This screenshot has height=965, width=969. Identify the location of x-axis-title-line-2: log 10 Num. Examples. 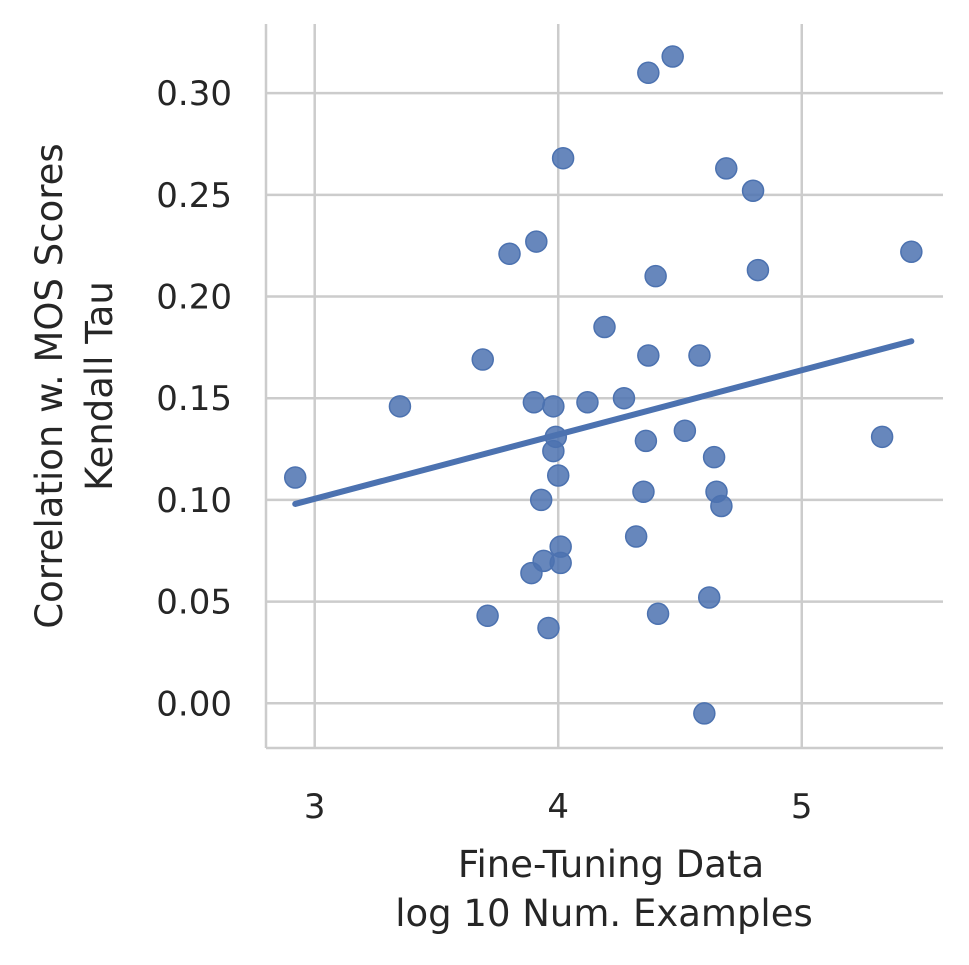
(604, 913).